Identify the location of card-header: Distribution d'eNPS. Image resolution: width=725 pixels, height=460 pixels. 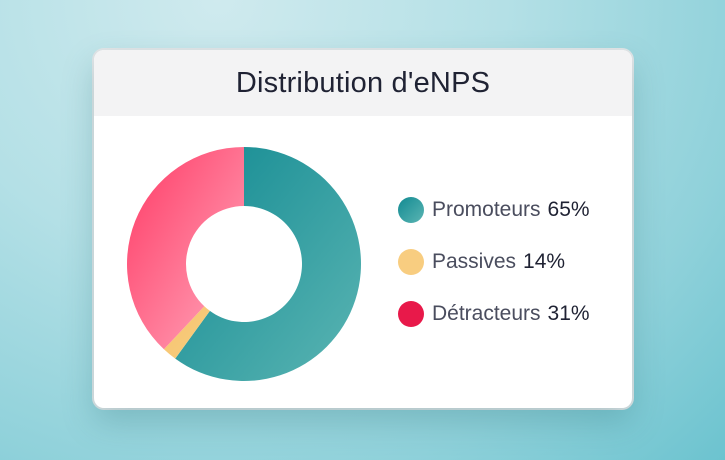
(363, 83).